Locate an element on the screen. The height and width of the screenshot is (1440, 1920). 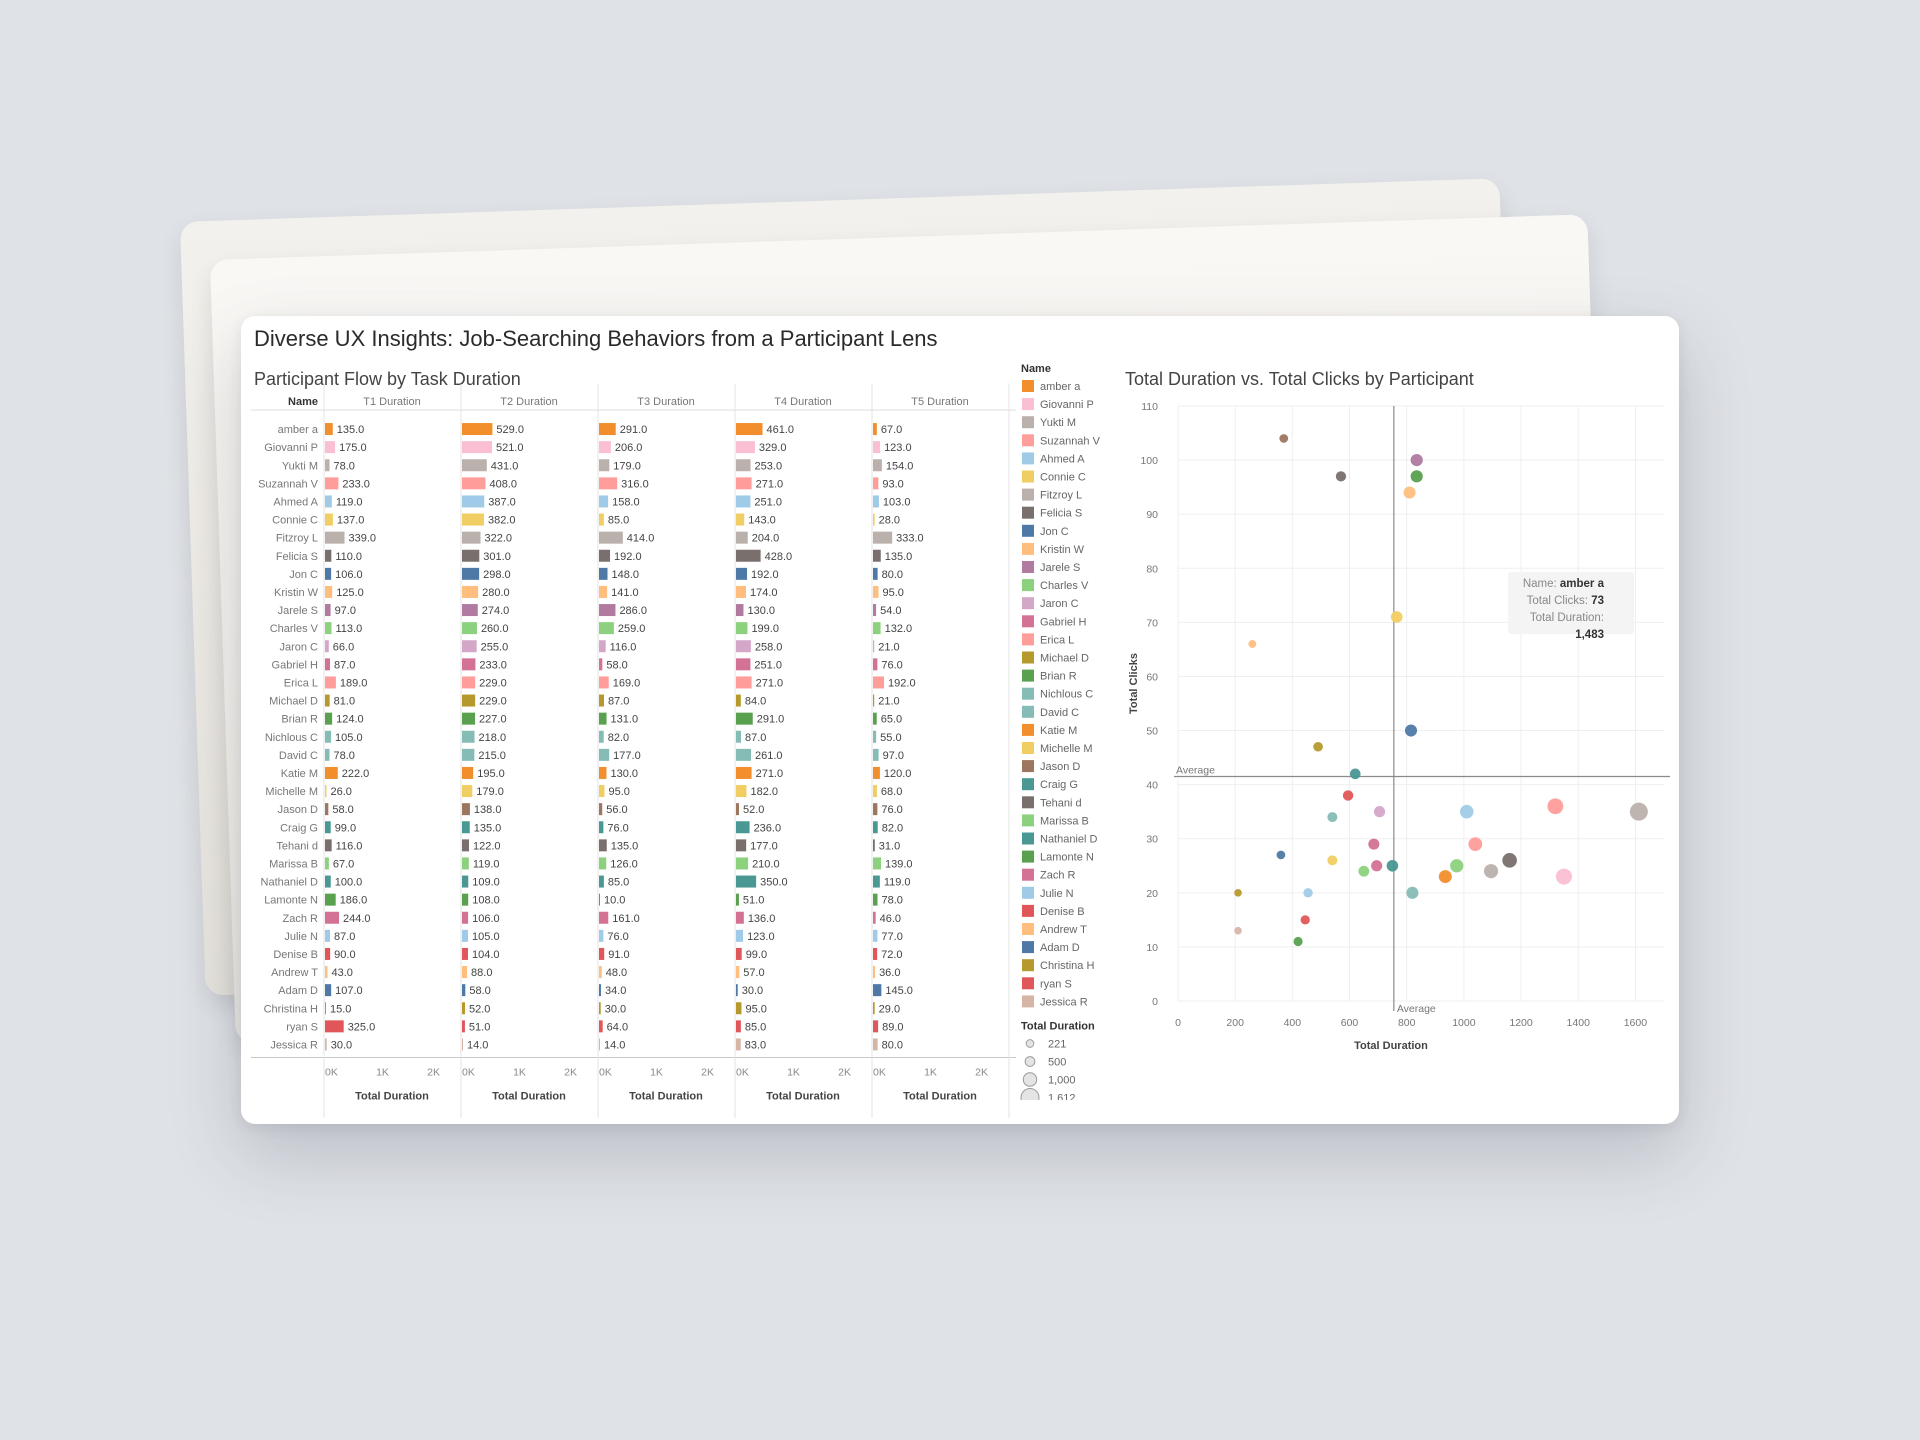
legend-label: amber a is located at coordinates (1060, 387).